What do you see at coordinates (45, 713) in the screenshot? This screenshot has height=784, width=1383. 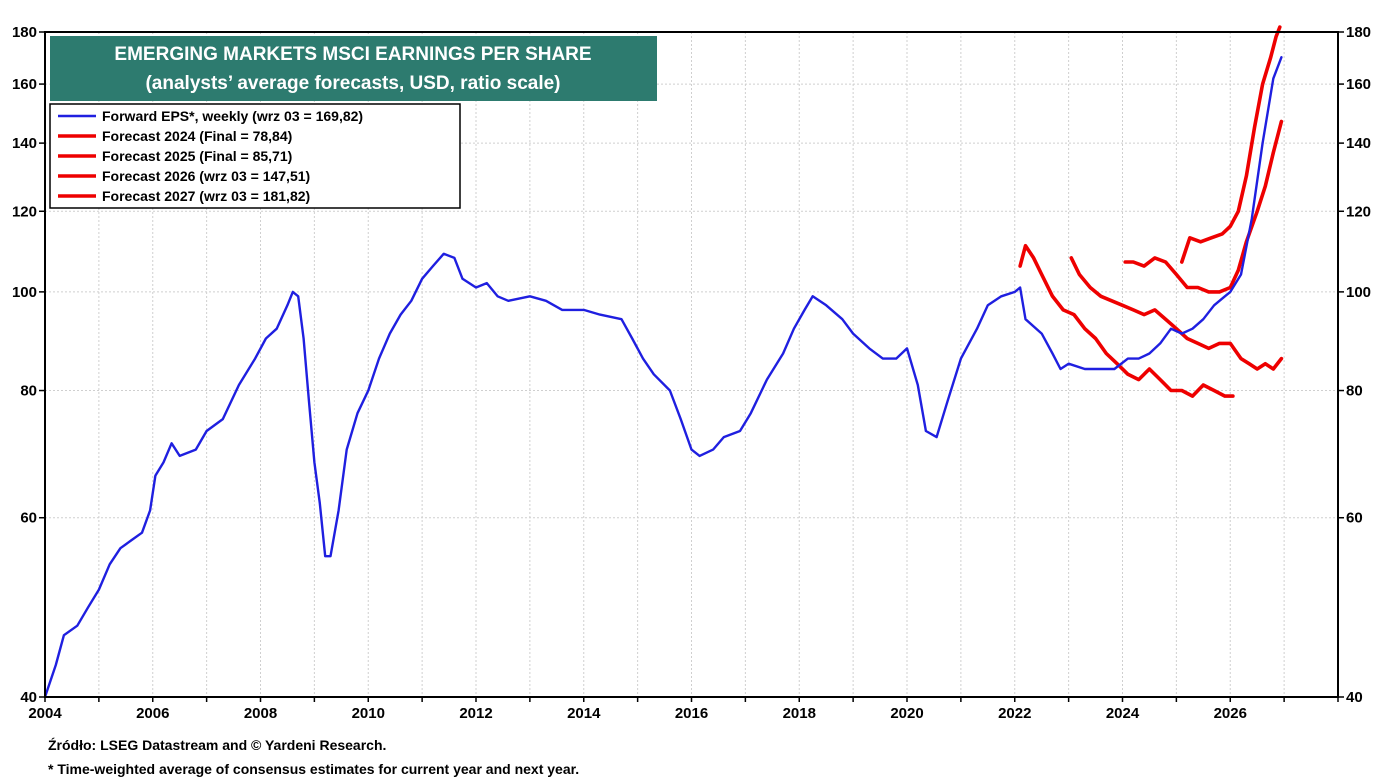 I see `x-tick-label: 2004` at bounding box center [45, 713].